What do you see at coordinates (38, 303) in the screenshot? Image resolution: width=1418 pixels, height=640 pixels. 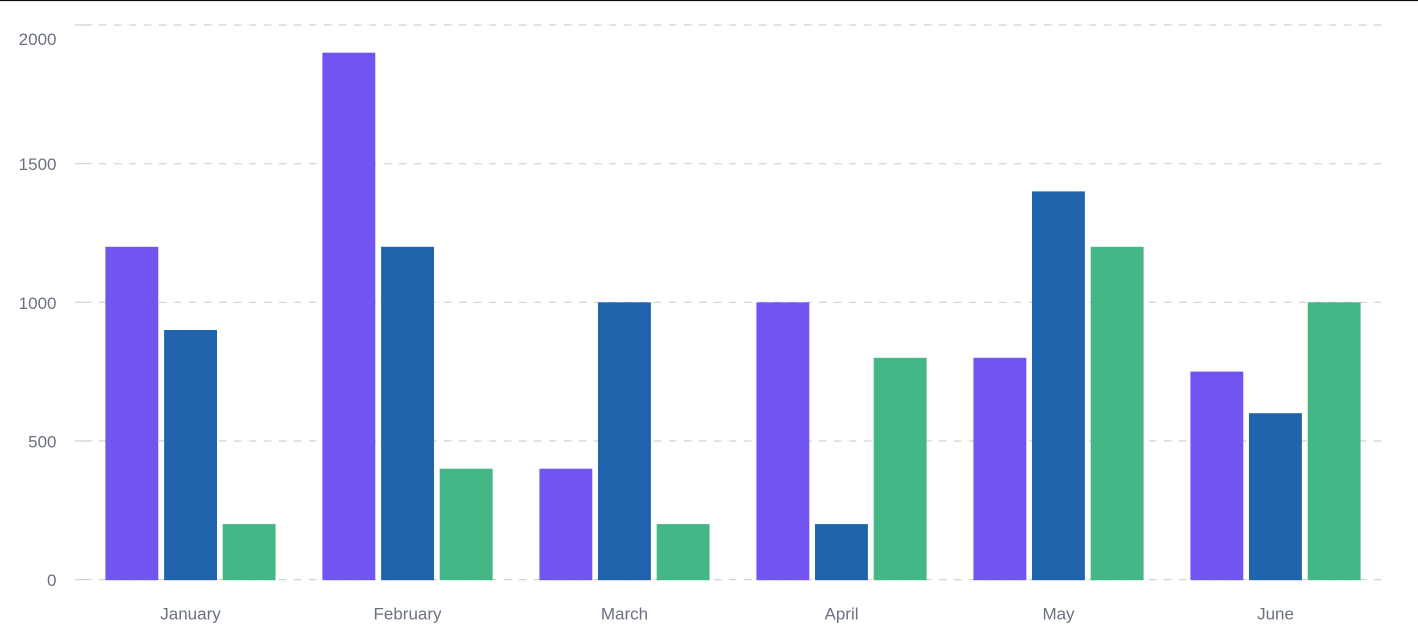 I see `svg-text: 1000` at bounding box center [38, 303].